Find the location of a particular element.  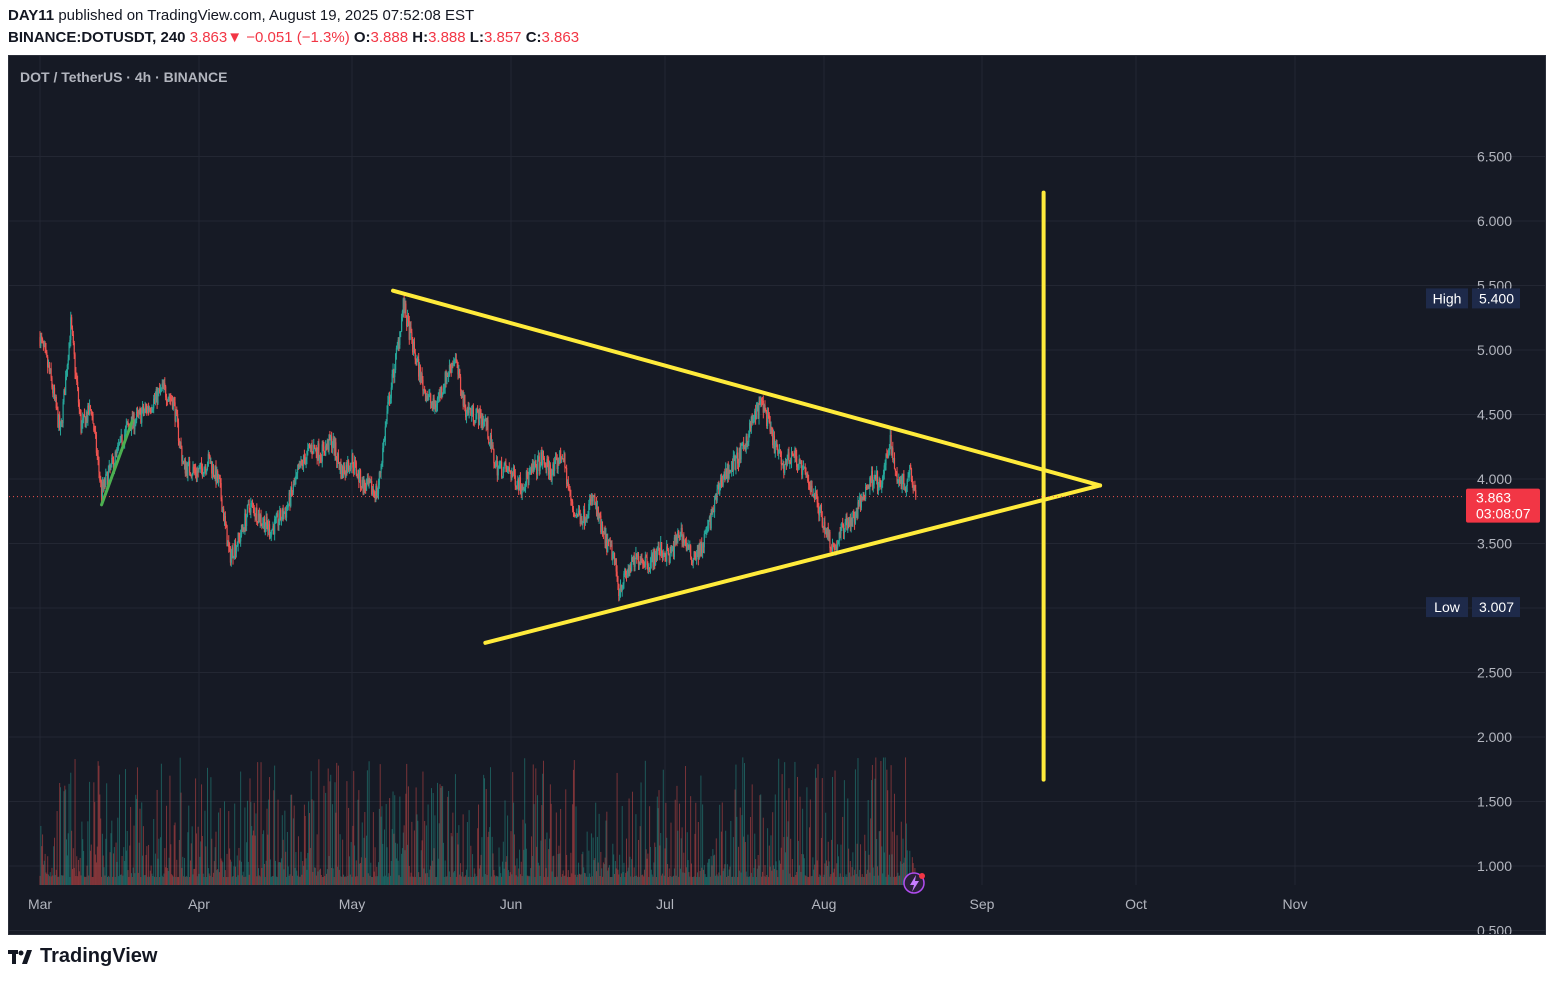

tradingview-logo: TradingView is located at coordinates (82, 956).